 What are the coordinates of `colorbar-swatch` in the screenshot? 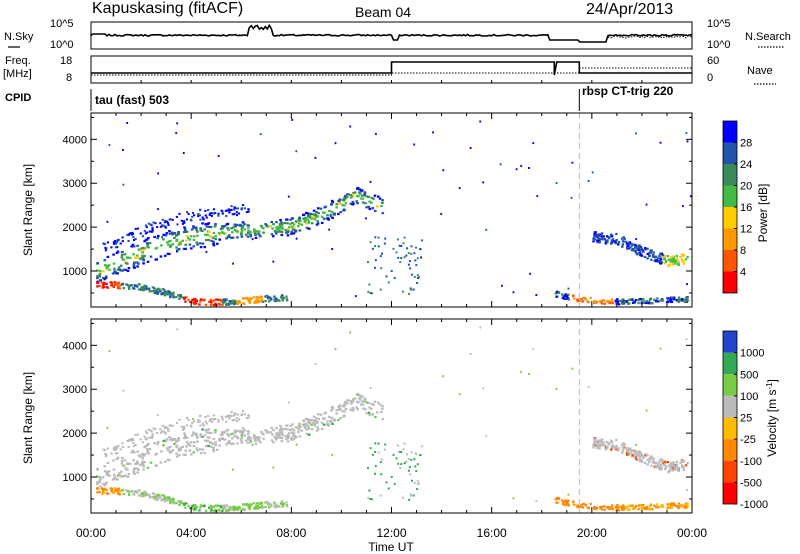 It's located at (730, 363).